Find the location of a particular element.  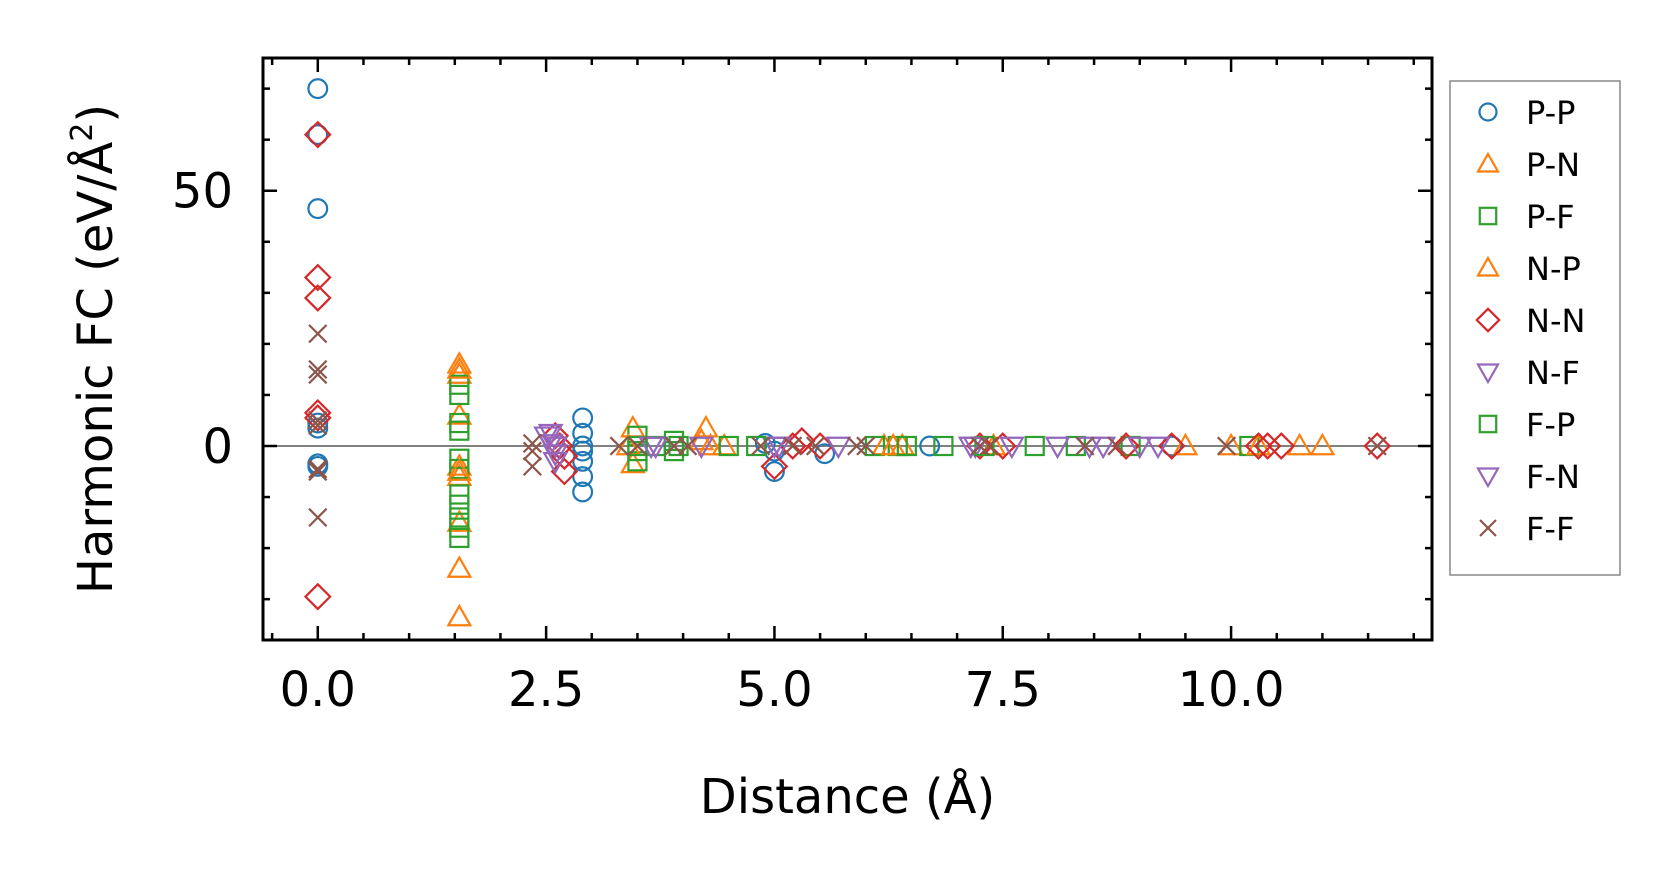

legend-entry: N-P is located at coordinates (1528, 269).